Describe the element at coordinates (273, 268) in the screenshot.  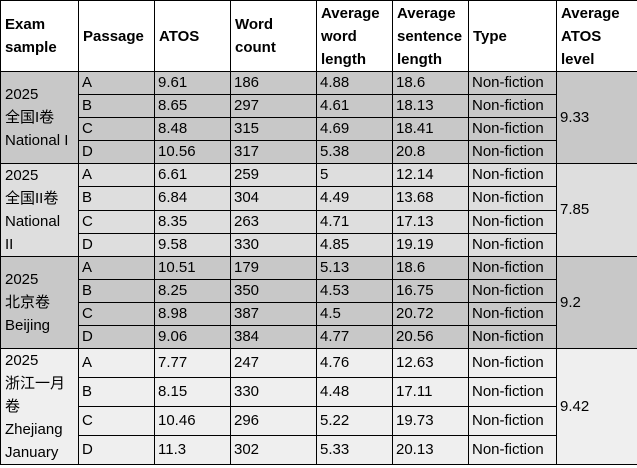
I see `word-count-cell: 179` at that location.